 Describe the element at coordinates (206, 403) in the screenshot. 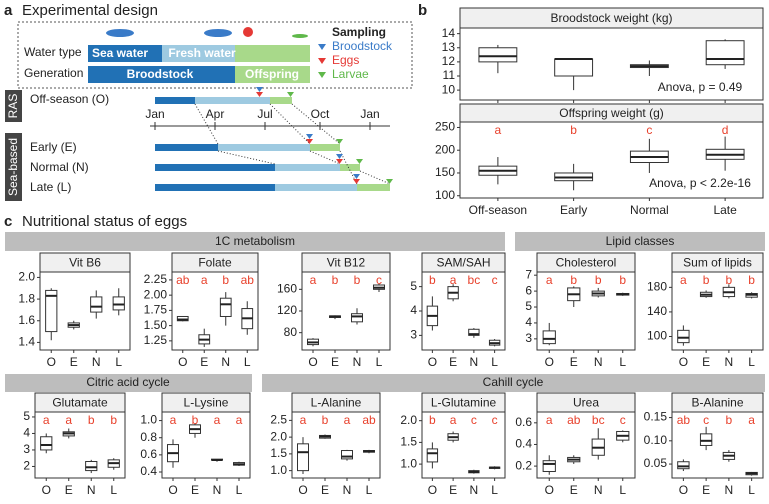

I see `strip-title: L-Lysine` at that location.